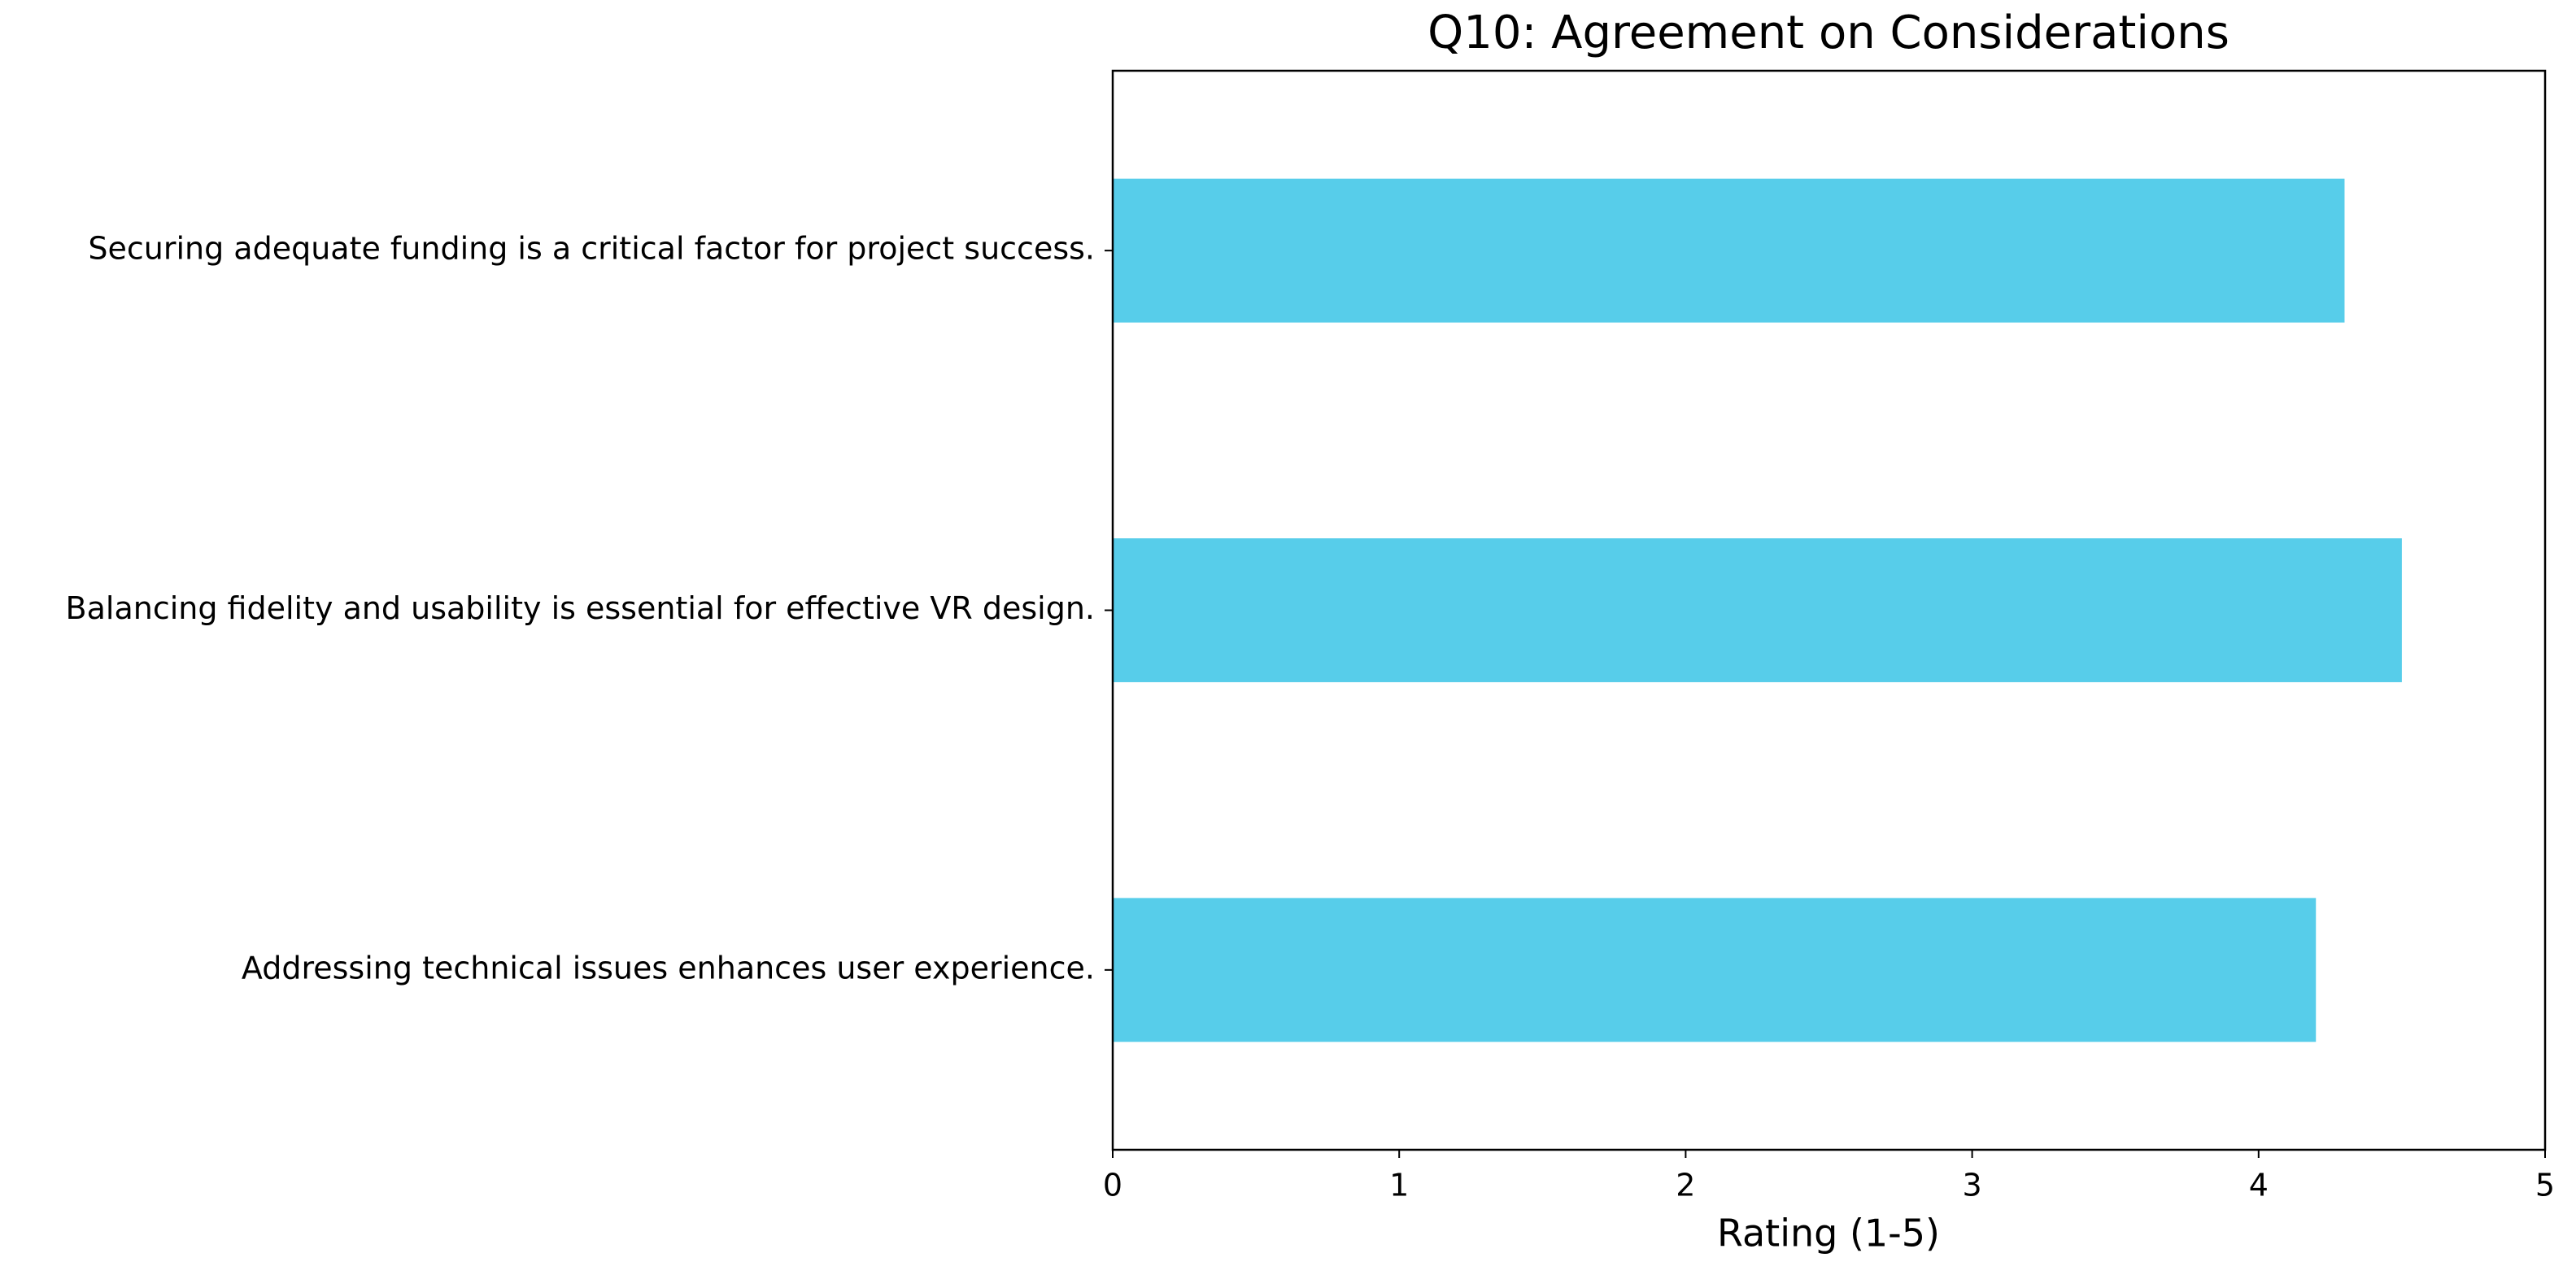  What do you see at coordinates (2545, 1185) in the screenshot?
I see `x-tick-label: 5` at bounding box center [2545, 1185].